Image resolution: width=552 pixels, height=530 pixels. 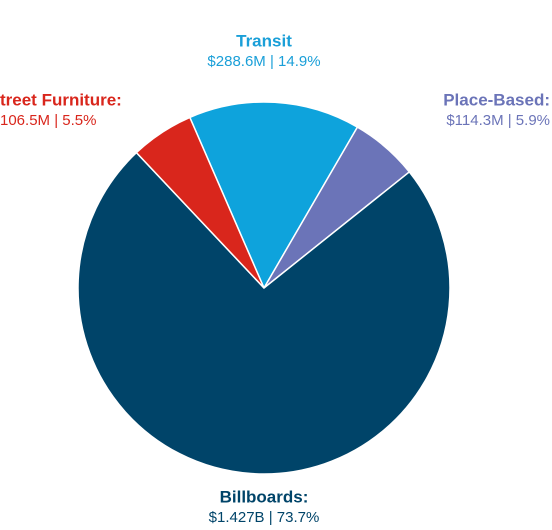 I want to click on slice-label: Billboards:, so click(x=264, y=496).